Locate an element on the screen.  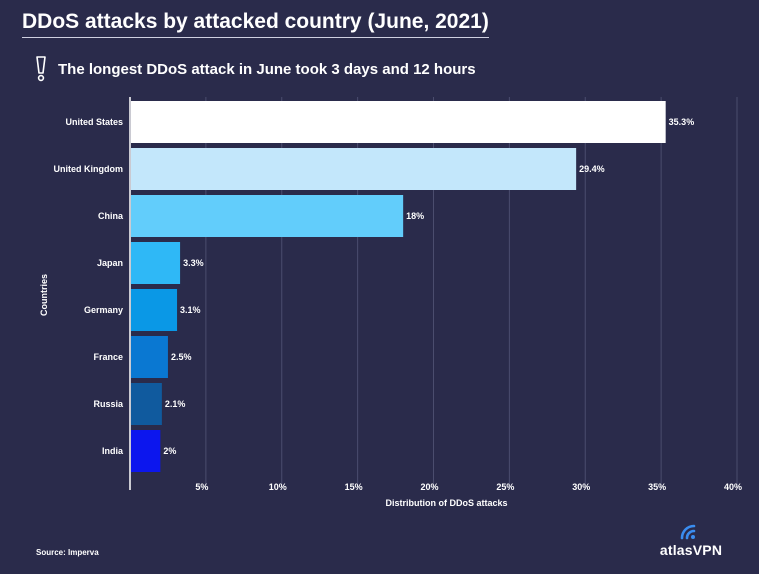
data-label: 3.3% is located at coordinates (193, 263).